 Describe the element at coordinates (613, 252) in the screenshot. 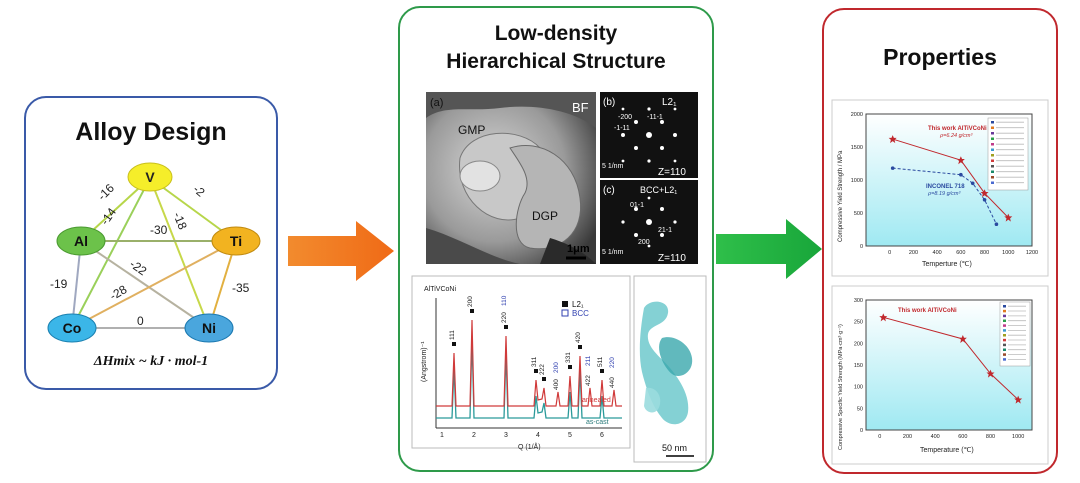

I see `diffraction-c-scale: 5 1/nm` at that location.